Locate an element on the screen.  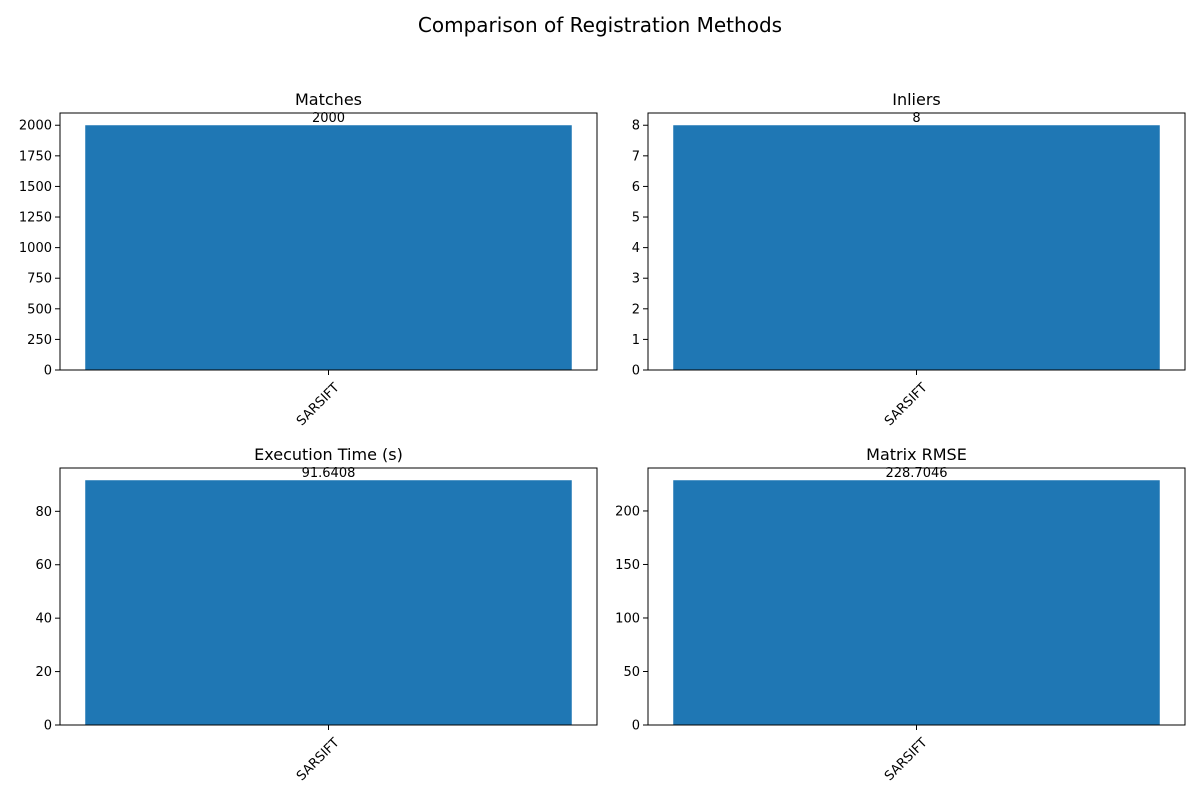
y-tick-label: 1000 is located at coordinates (35, 248).